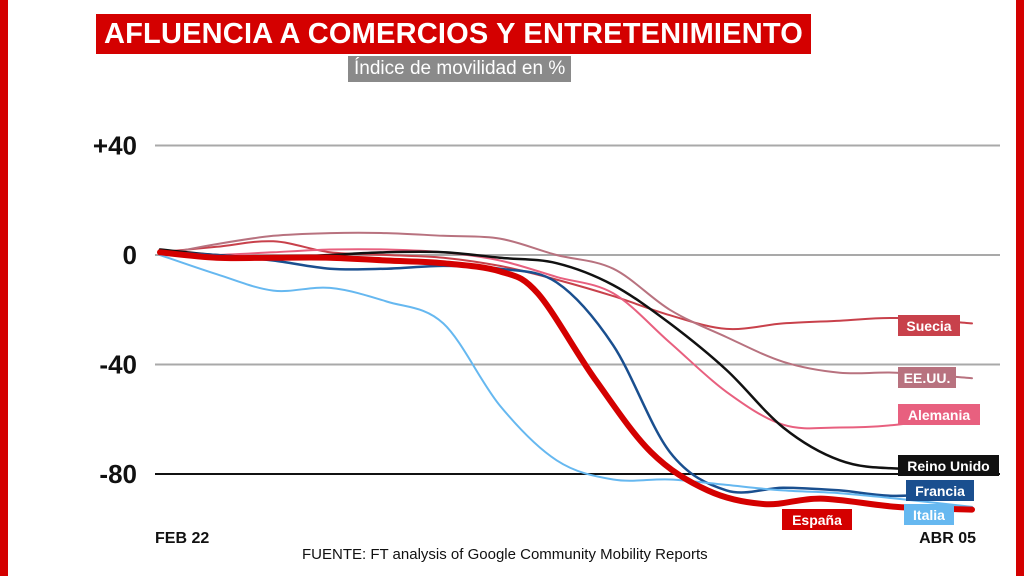 Image resolution: width=1024 pixels, height=576 pixels. I want to click on chart-title: AFLUENCIA A COMERCIOS Y ENTRETENIMIENTO, so click(454, 34).